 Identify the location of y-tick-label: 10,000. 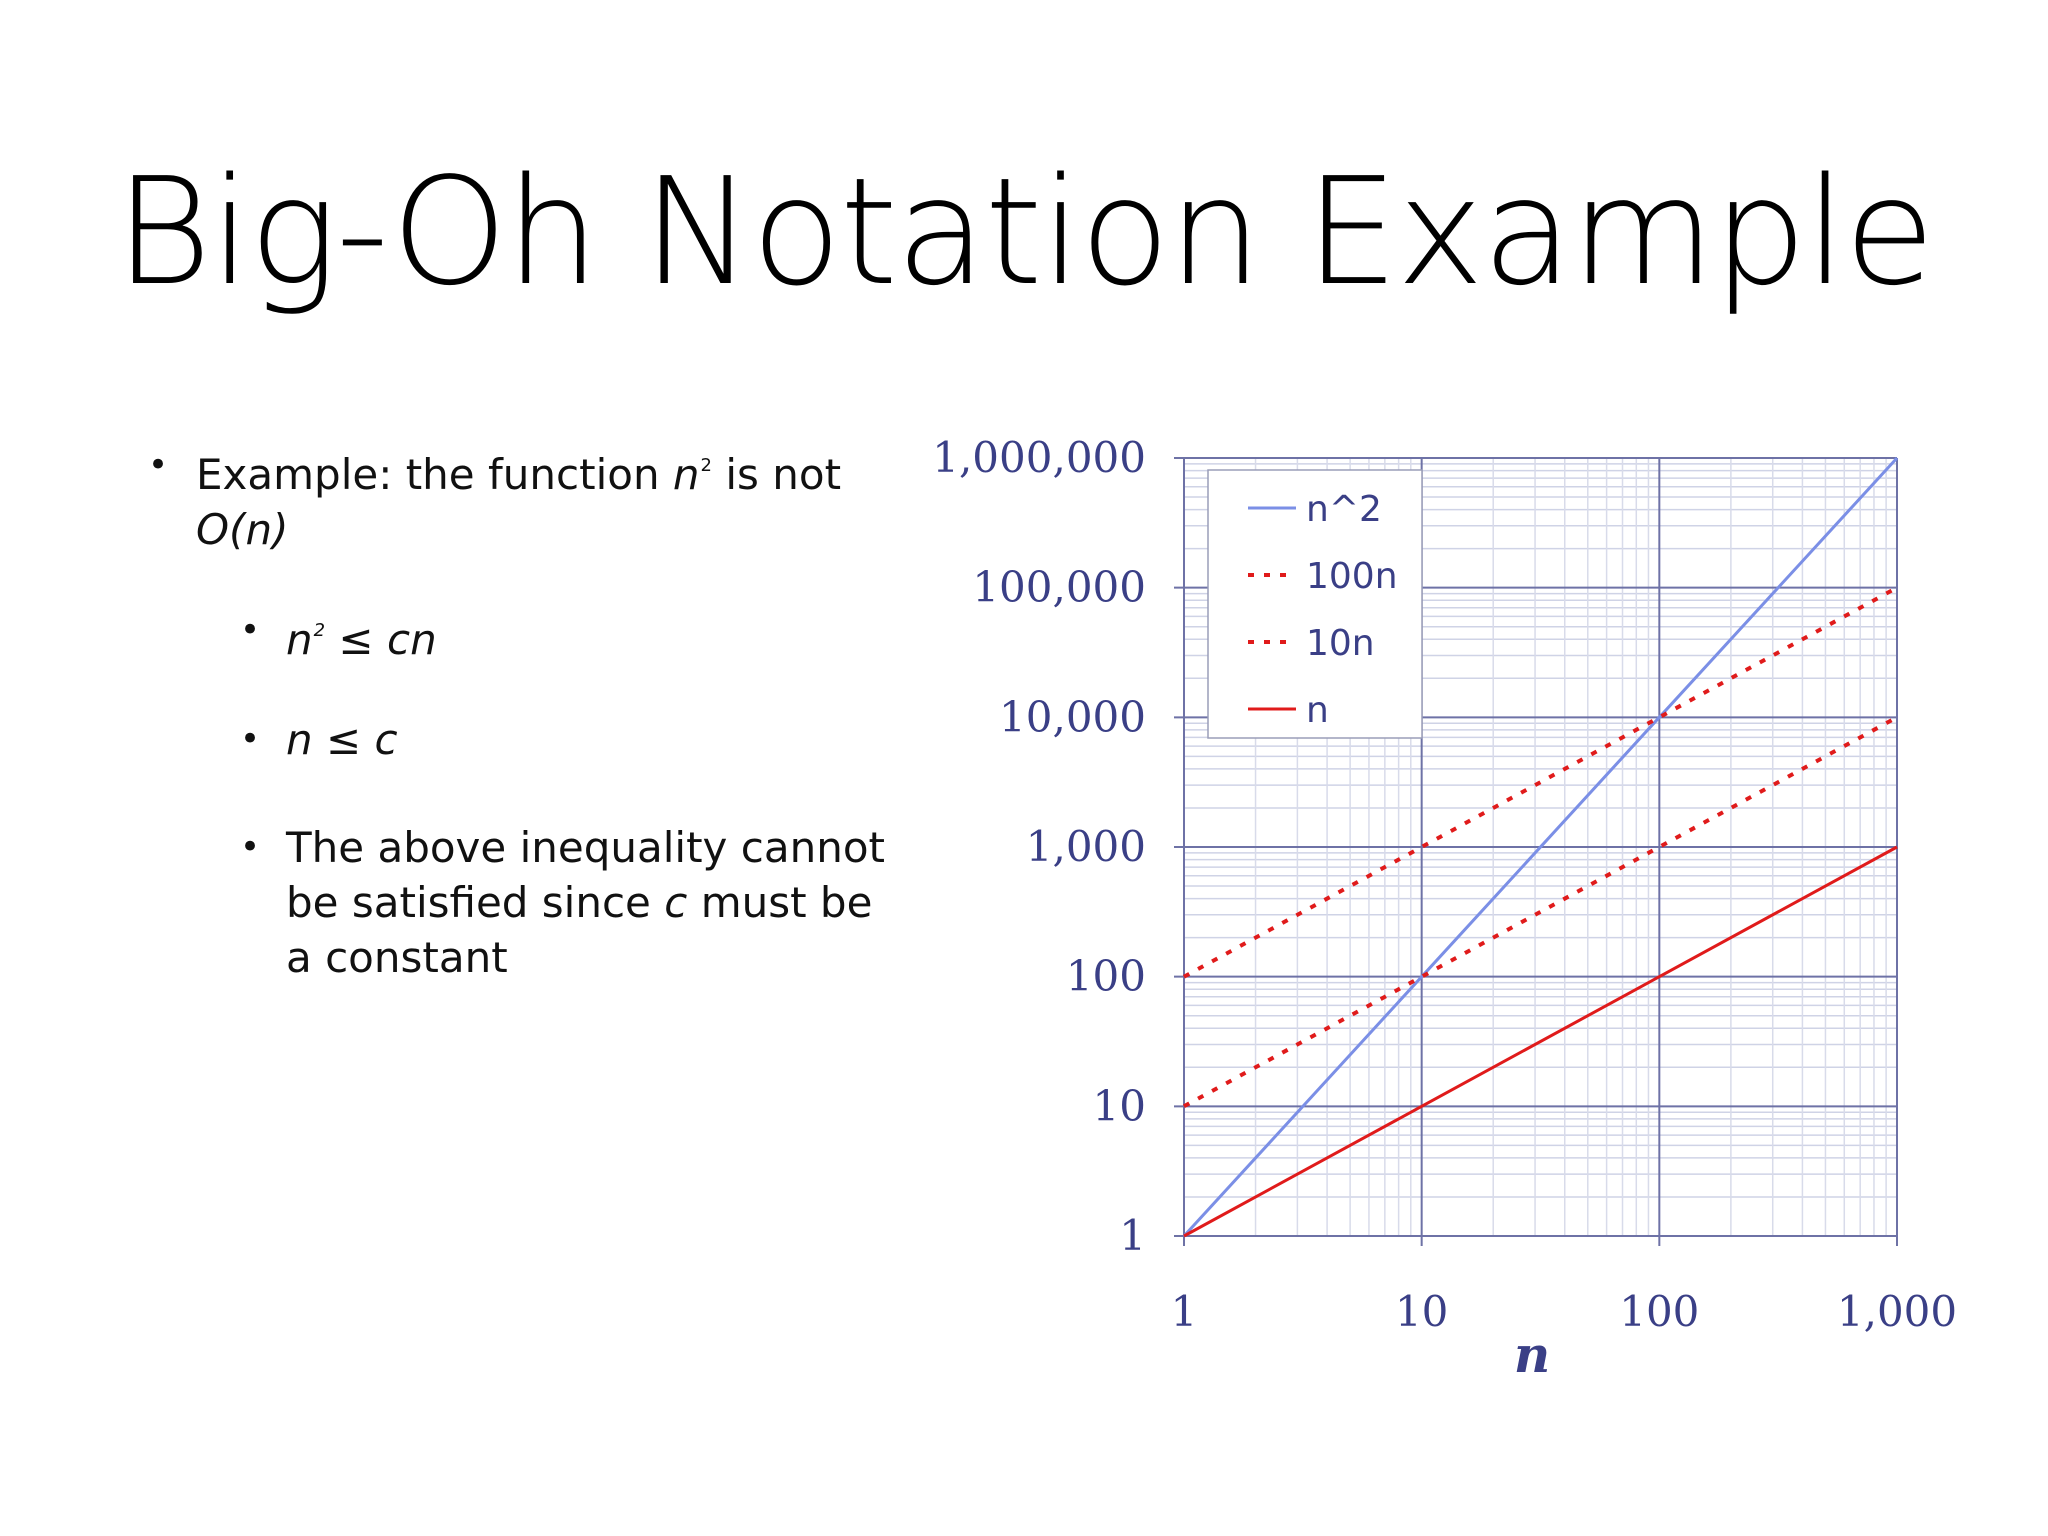
(1072, 716).